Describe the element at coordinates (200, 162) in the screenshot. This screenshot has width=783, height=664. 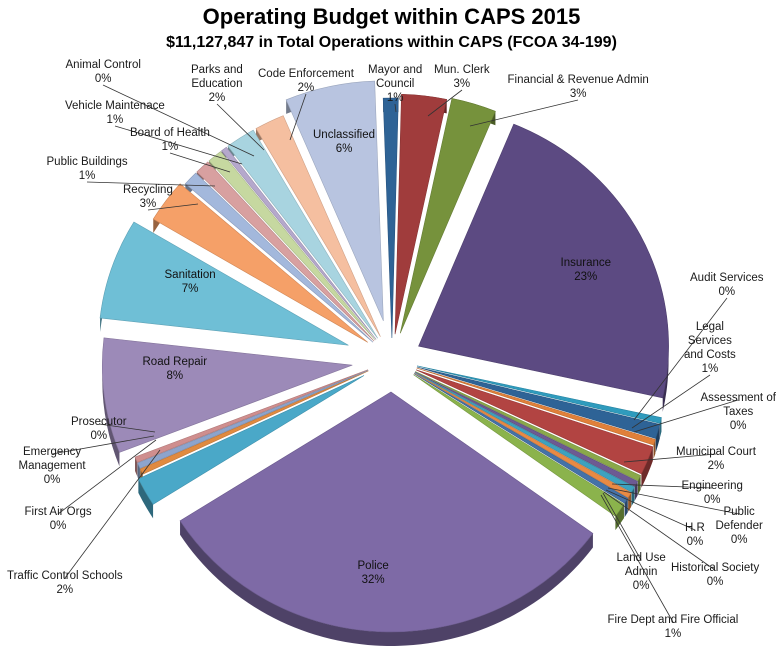
I see `leader-board-of-health` at that location.